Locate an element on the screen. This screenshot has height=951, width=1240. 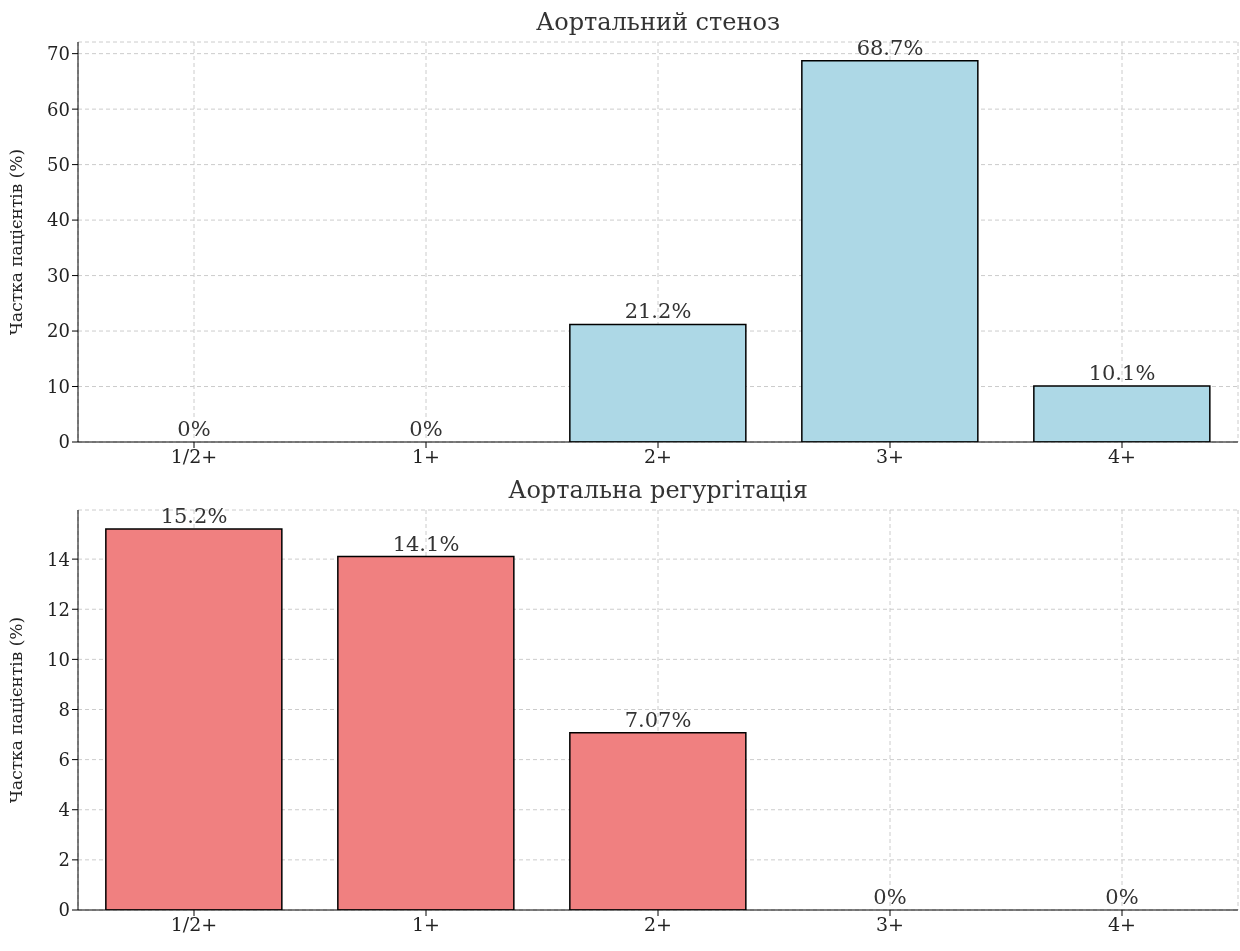
y-tick-label: 50 is located at coordinates (58, 164).